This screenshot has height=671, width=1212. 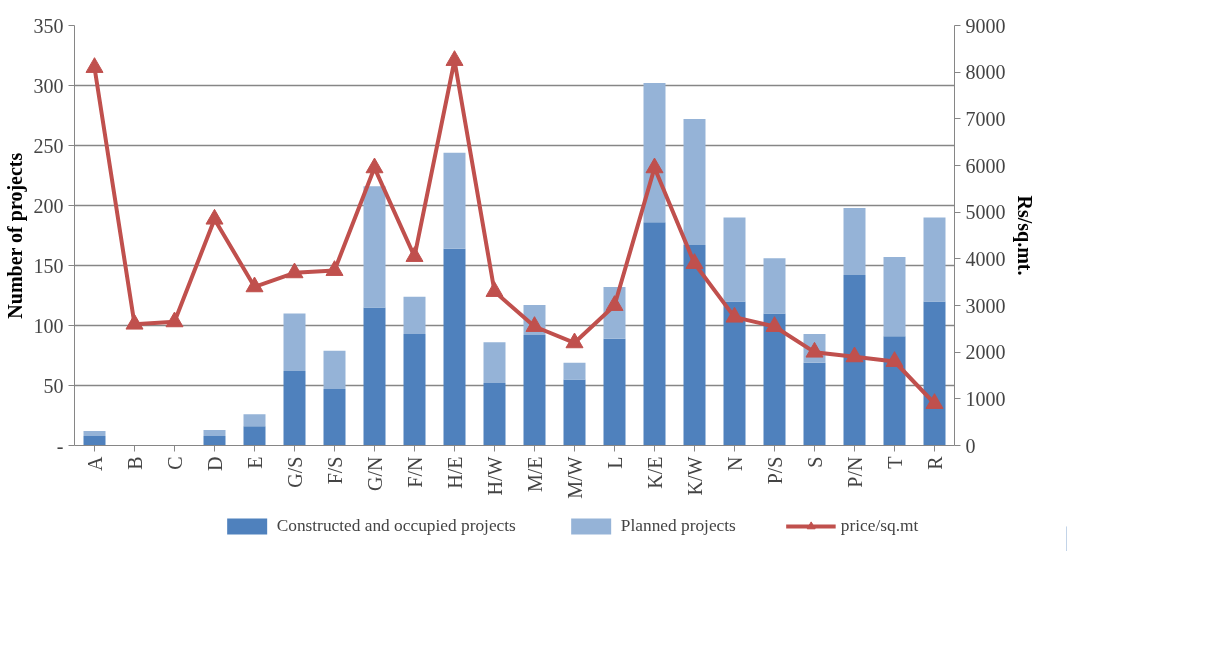 What do you see at coordinates (48, 325) in the screenshot?
I see `y-tick-label: 100` at bounding box center [48, 325].